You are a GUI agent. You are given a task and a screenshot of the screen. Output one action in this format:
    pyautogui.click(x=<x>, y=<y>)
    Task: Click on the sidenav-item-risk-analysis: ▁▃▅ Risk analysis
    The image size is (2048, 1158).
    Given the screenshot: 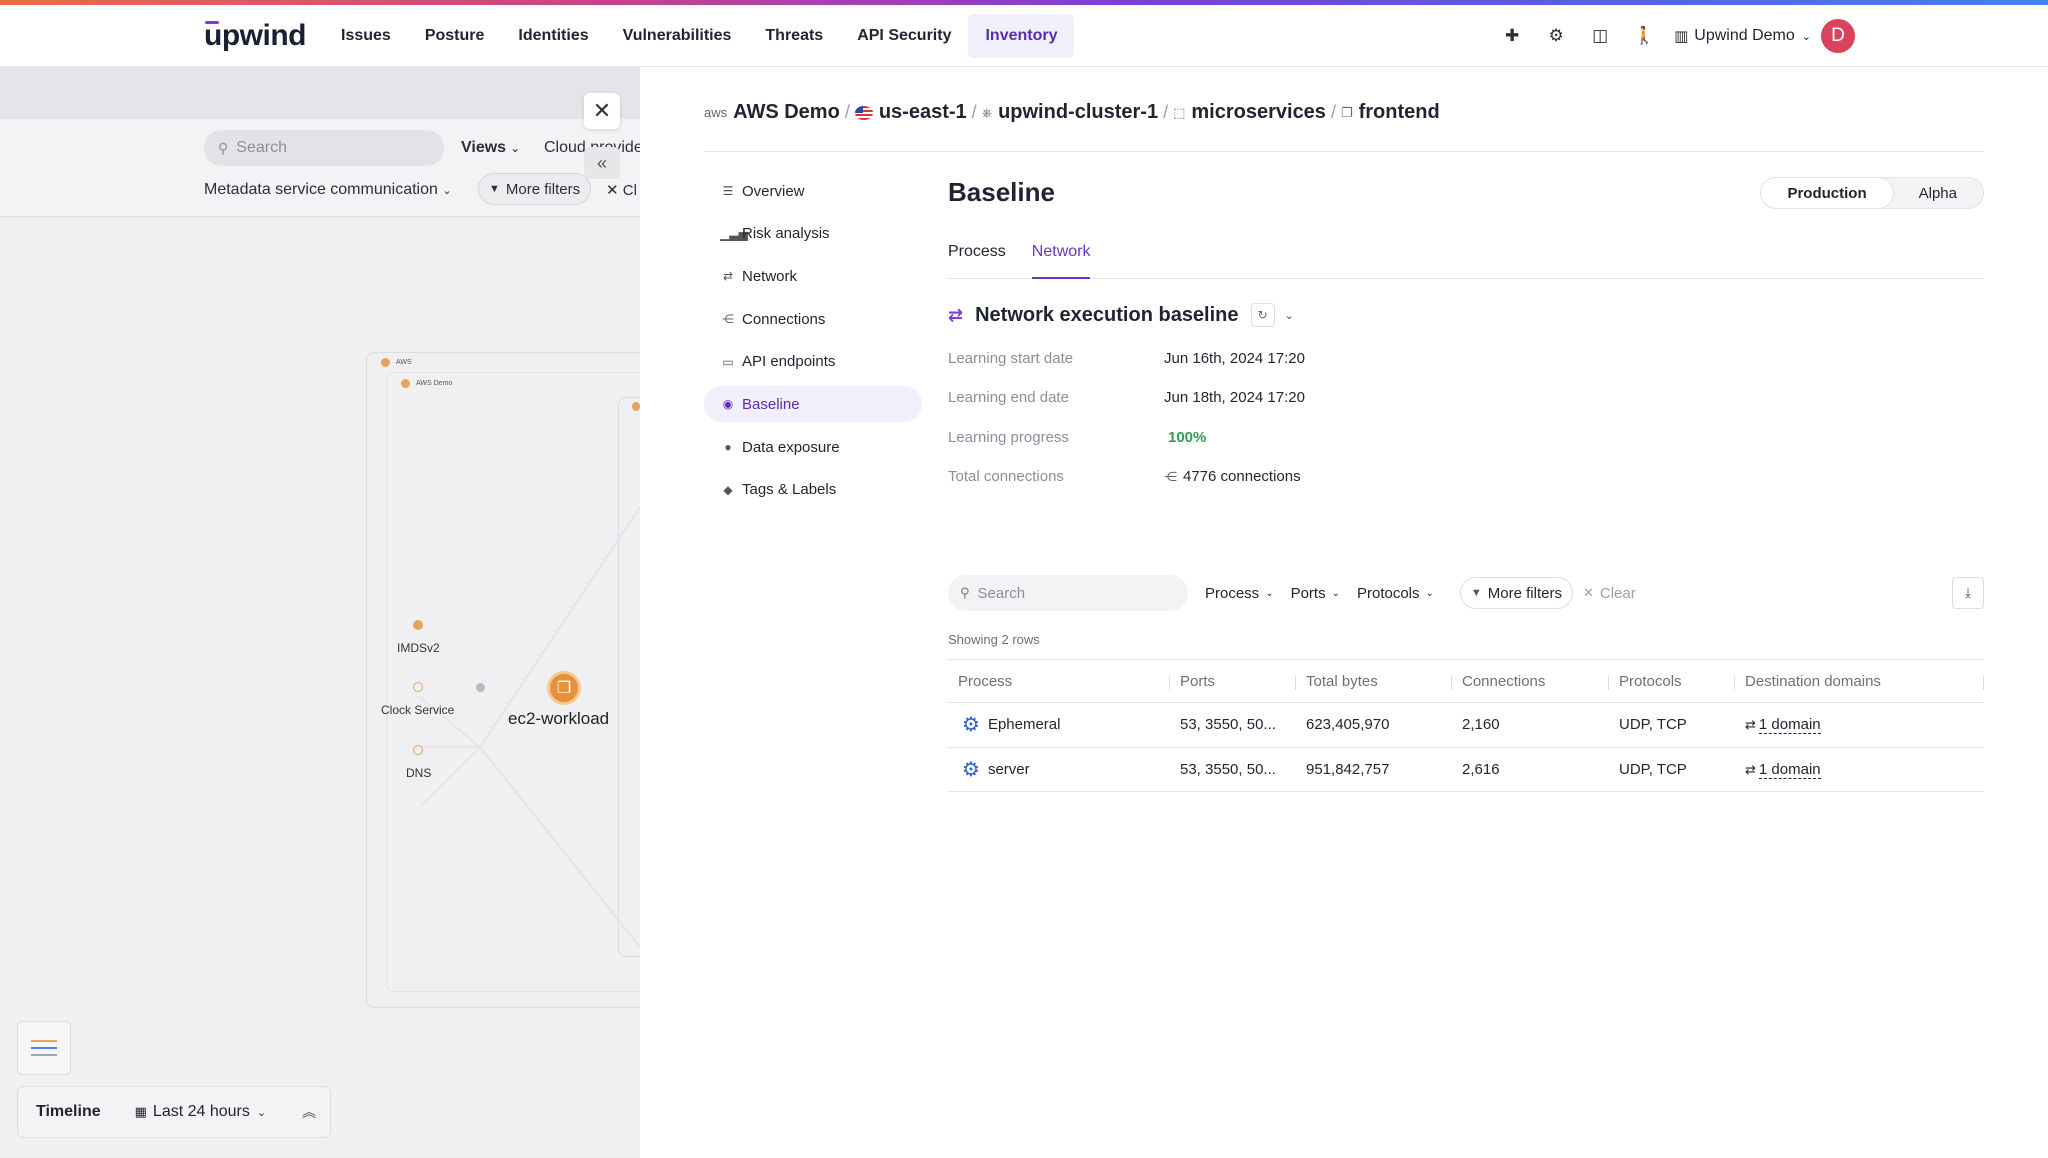 What is the action you would take?
    pyautogui.click(x=775, y=234)
    